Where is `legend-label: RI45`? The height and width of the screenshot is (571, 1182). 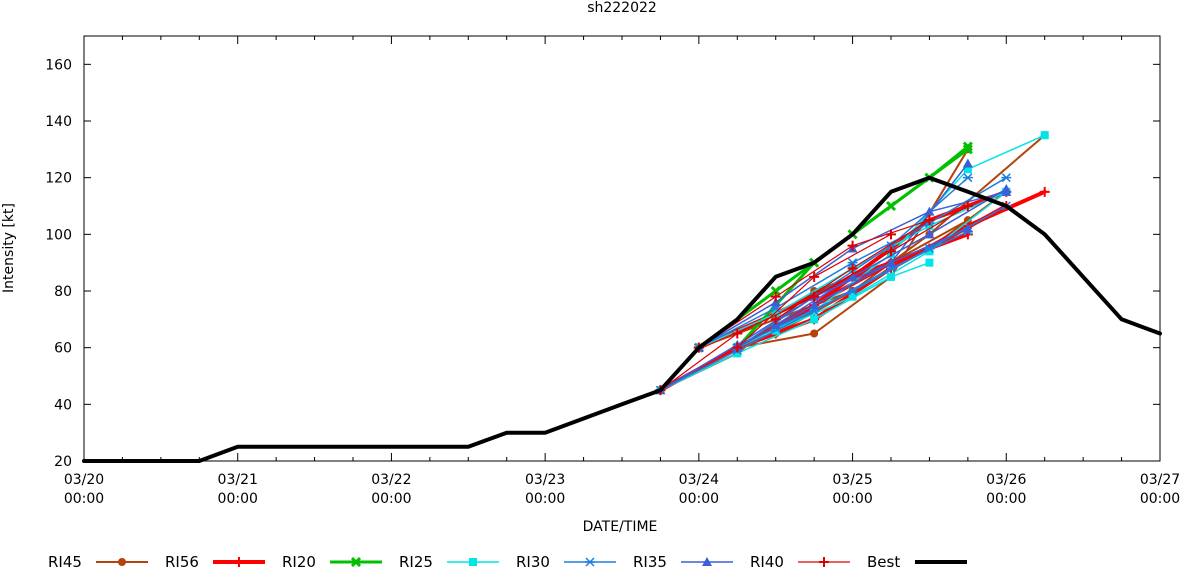
legend-label: RI45 is located at coordinates (65, 560).